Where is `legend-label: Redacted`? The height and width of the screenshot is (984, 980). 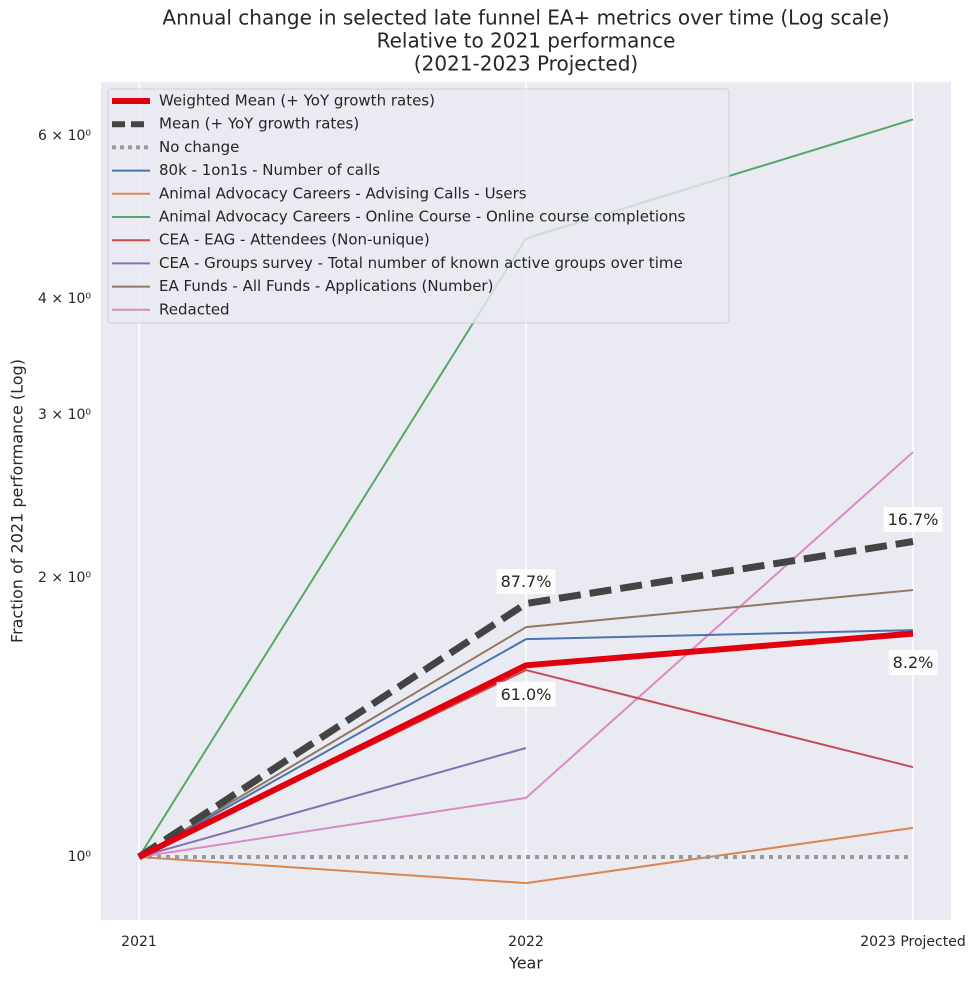
legend-label: Redacted is located at coordinates (194, 309).